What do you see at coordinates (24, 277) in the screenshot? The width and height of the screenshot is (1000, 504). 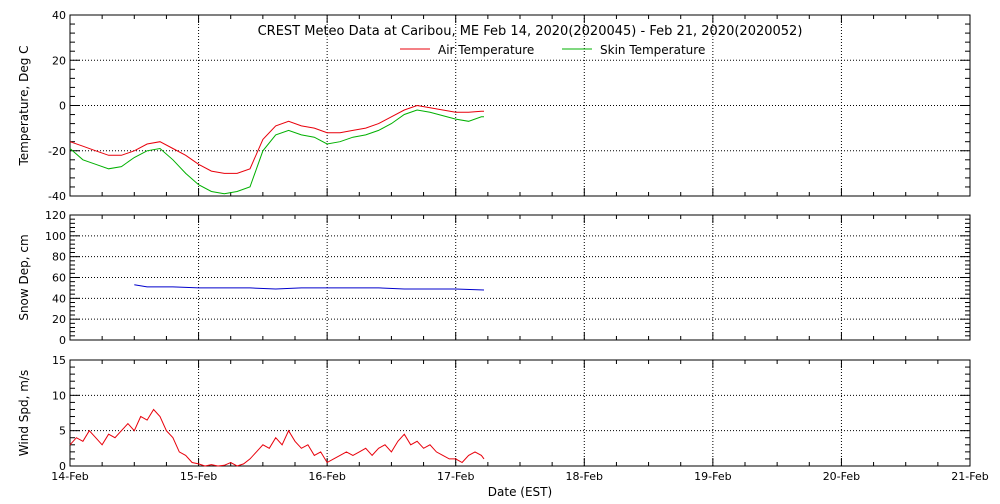 I see `y-axis-label: Snow Dep, cm` at bounding box center [24, 277].